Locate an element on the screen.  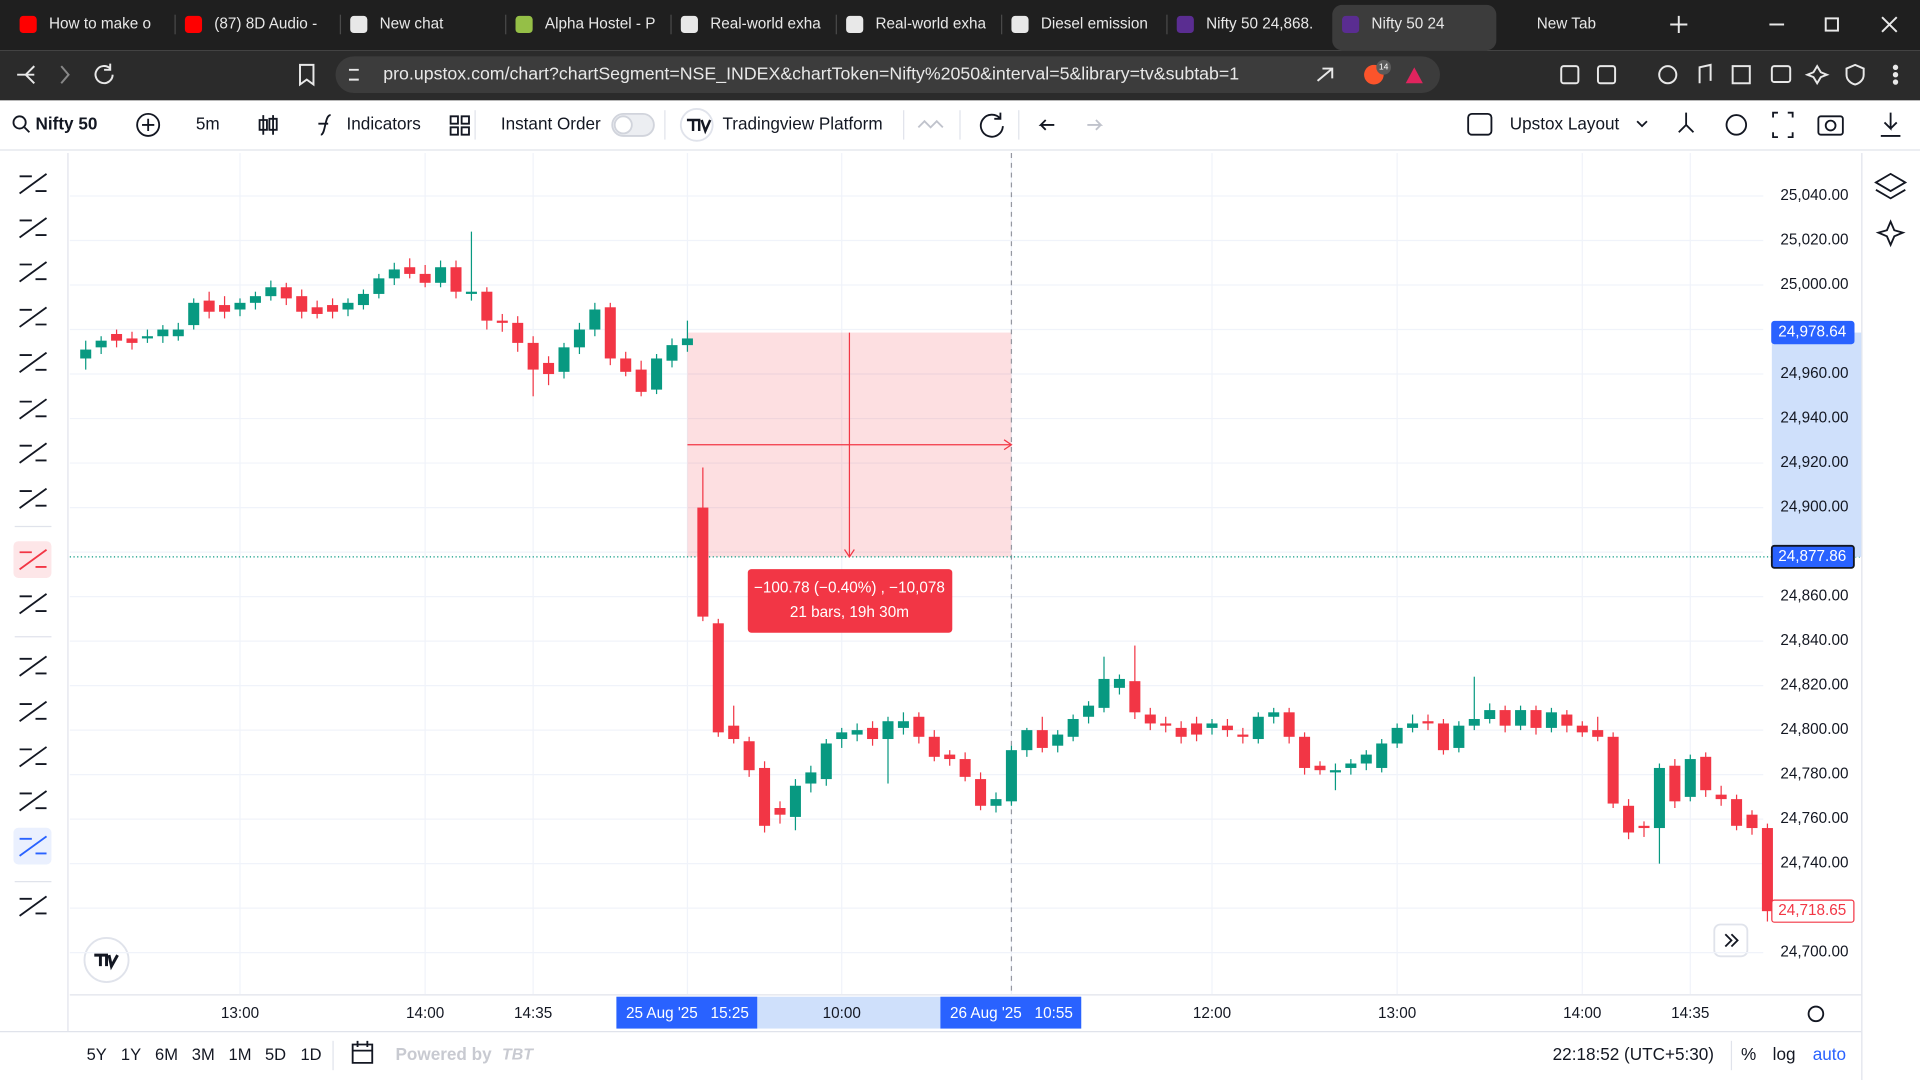
layers-button is located at coordinates (1891, 186).